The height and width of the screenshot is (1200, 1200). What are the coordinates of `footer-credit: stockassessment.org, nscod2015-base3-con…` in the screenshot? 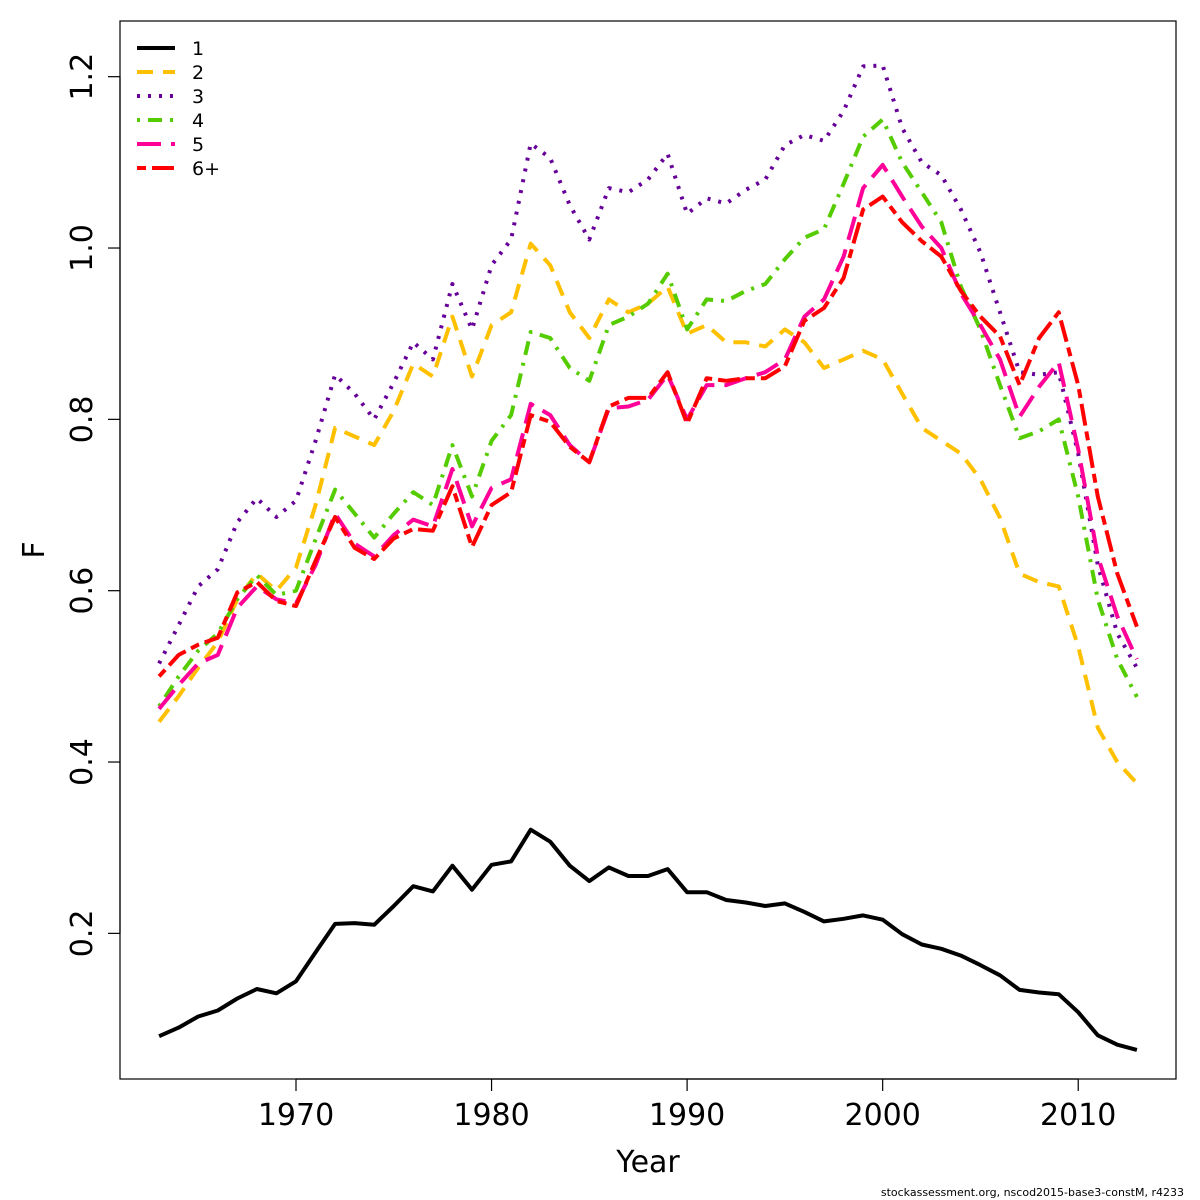 It's located at (1032, 1192).